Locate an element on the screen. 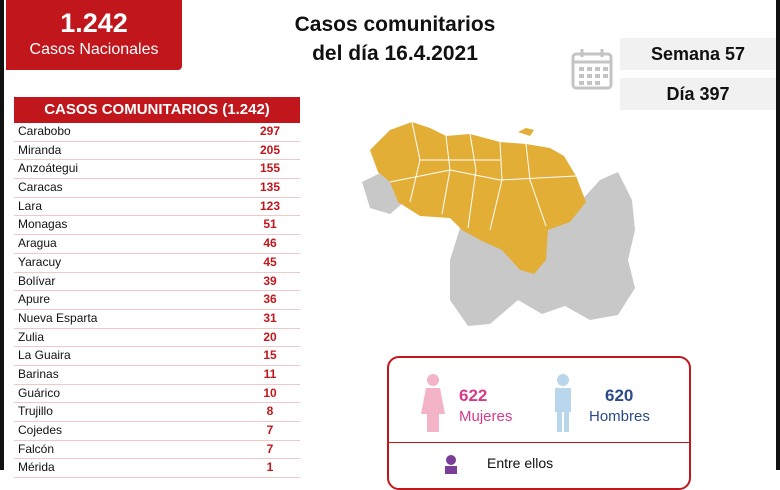 Image resolution: width=780 pixels, height=490 pixels. state-name: Nueva Esparta is located at coordinates (58, 317).